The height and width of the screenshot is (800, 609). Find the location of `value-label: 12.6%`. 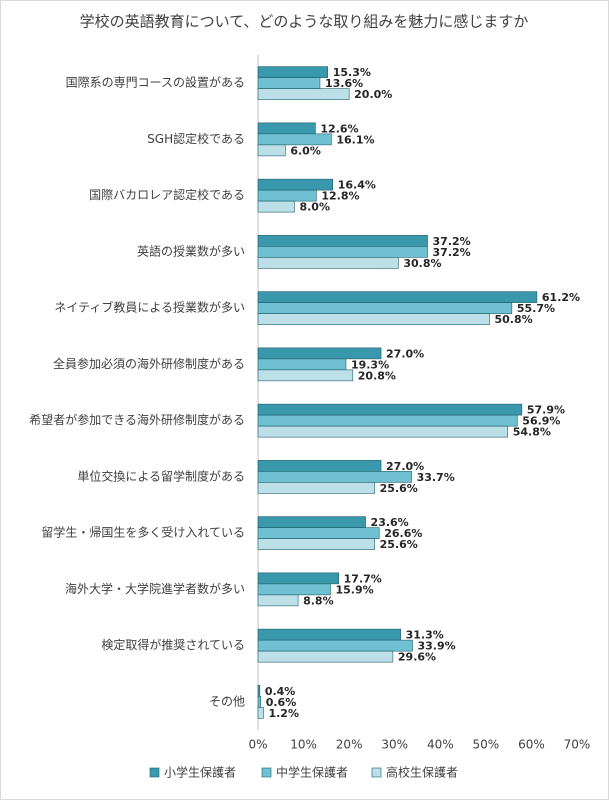

value-label: 12.6% is located at coordinates (339, 128).